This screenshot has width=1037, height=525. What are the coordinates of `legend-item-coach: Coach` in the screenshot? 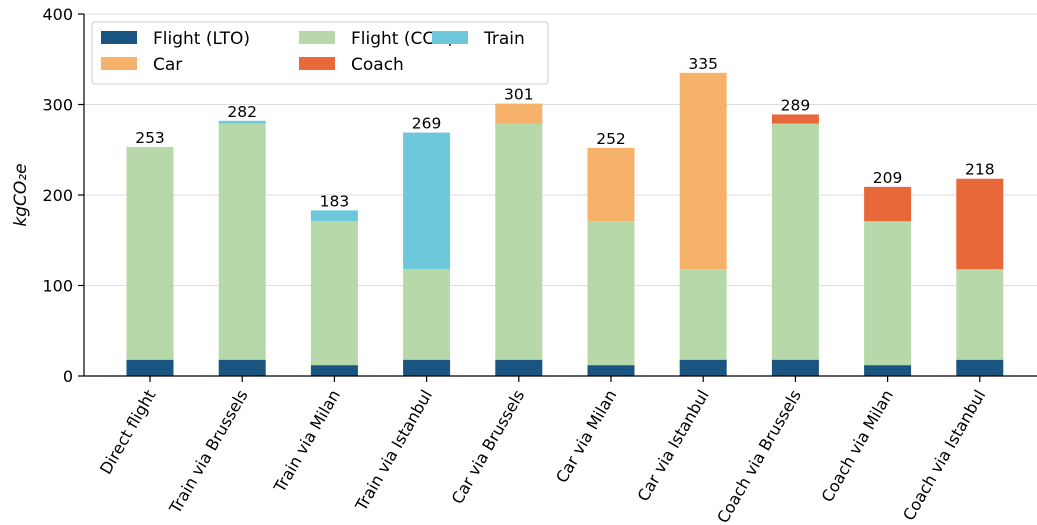 It's located at (351, 65).